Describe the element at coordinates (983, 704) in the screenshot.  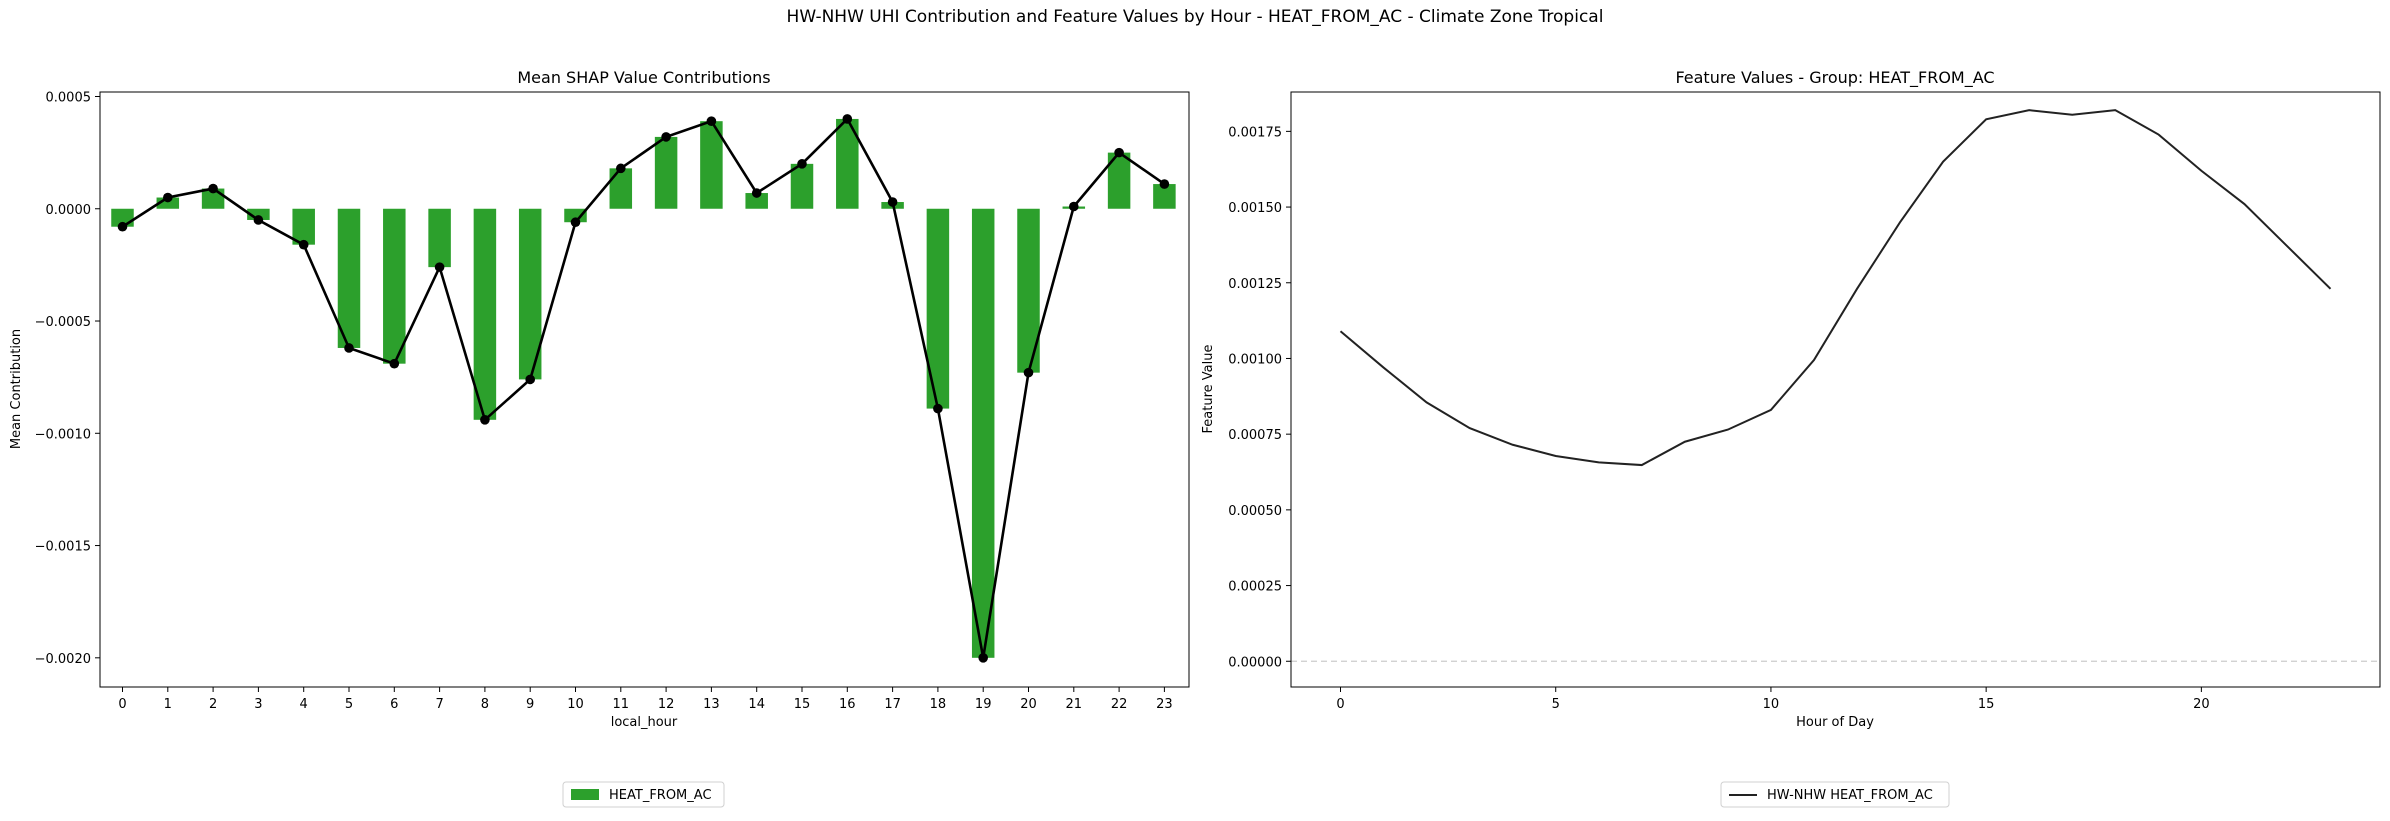
I see `x-tick-label: 19` at that location.